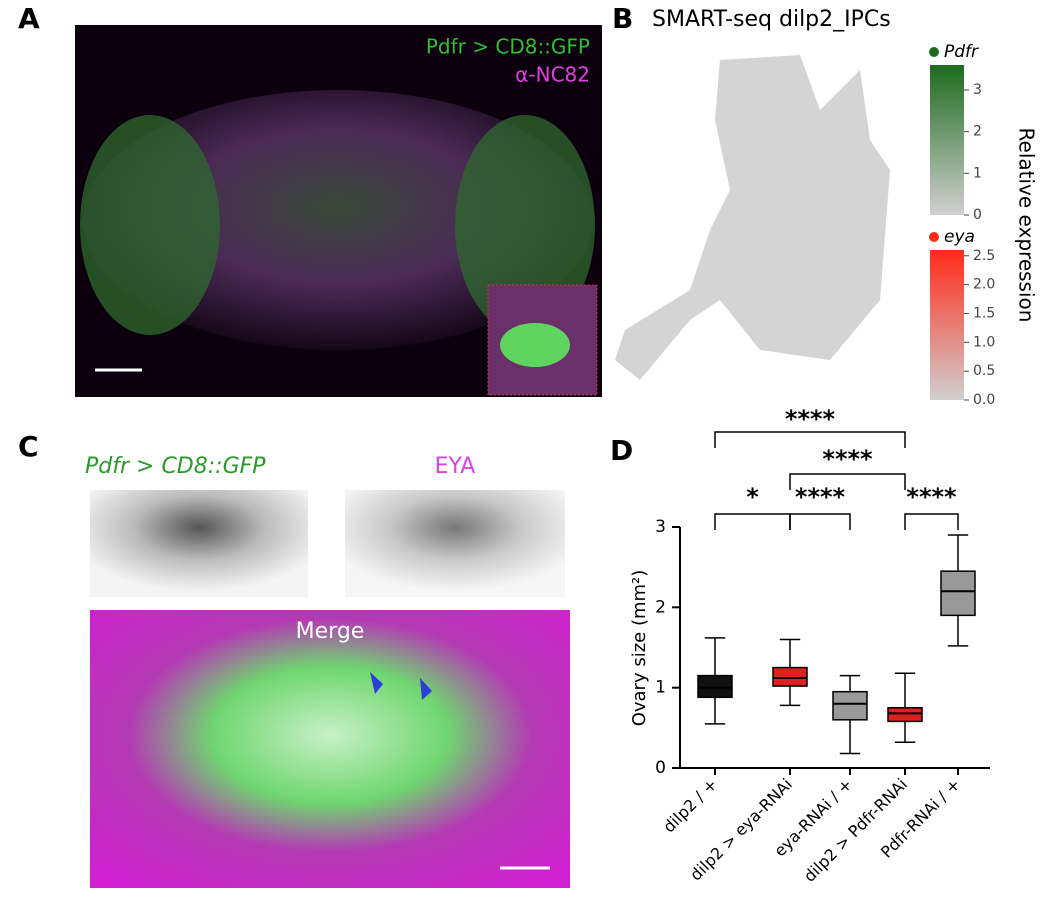 The width and height of the screenshot is (1050, 913). Describe the element at coordinates (977, 90) in the screenshot. I see `colorbar-tick-label: 3` at that location.